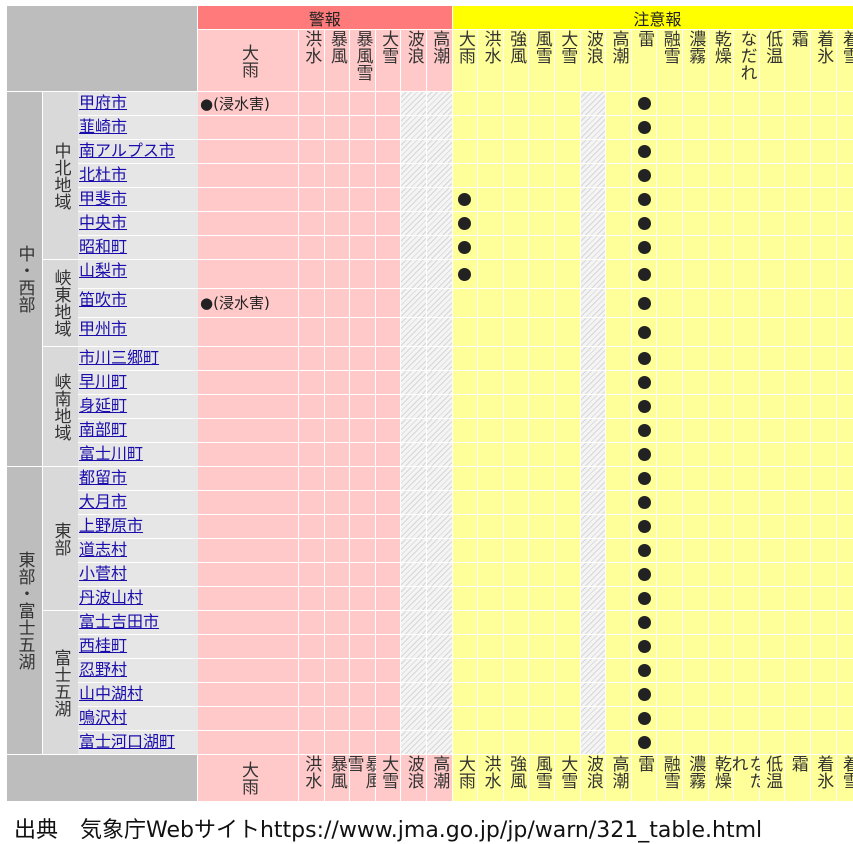 The image size is (853, 844). I want to click on city-cell: 北杜市, so click(138, 175).